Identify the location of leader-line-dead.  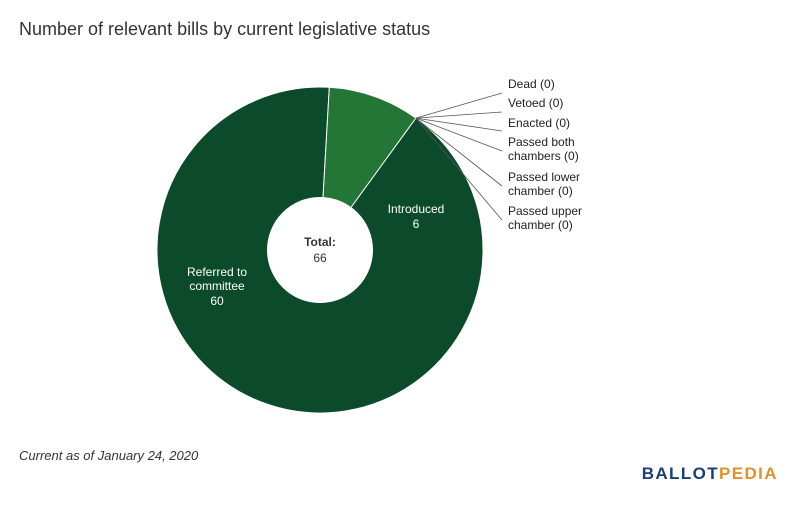
(459, 105).